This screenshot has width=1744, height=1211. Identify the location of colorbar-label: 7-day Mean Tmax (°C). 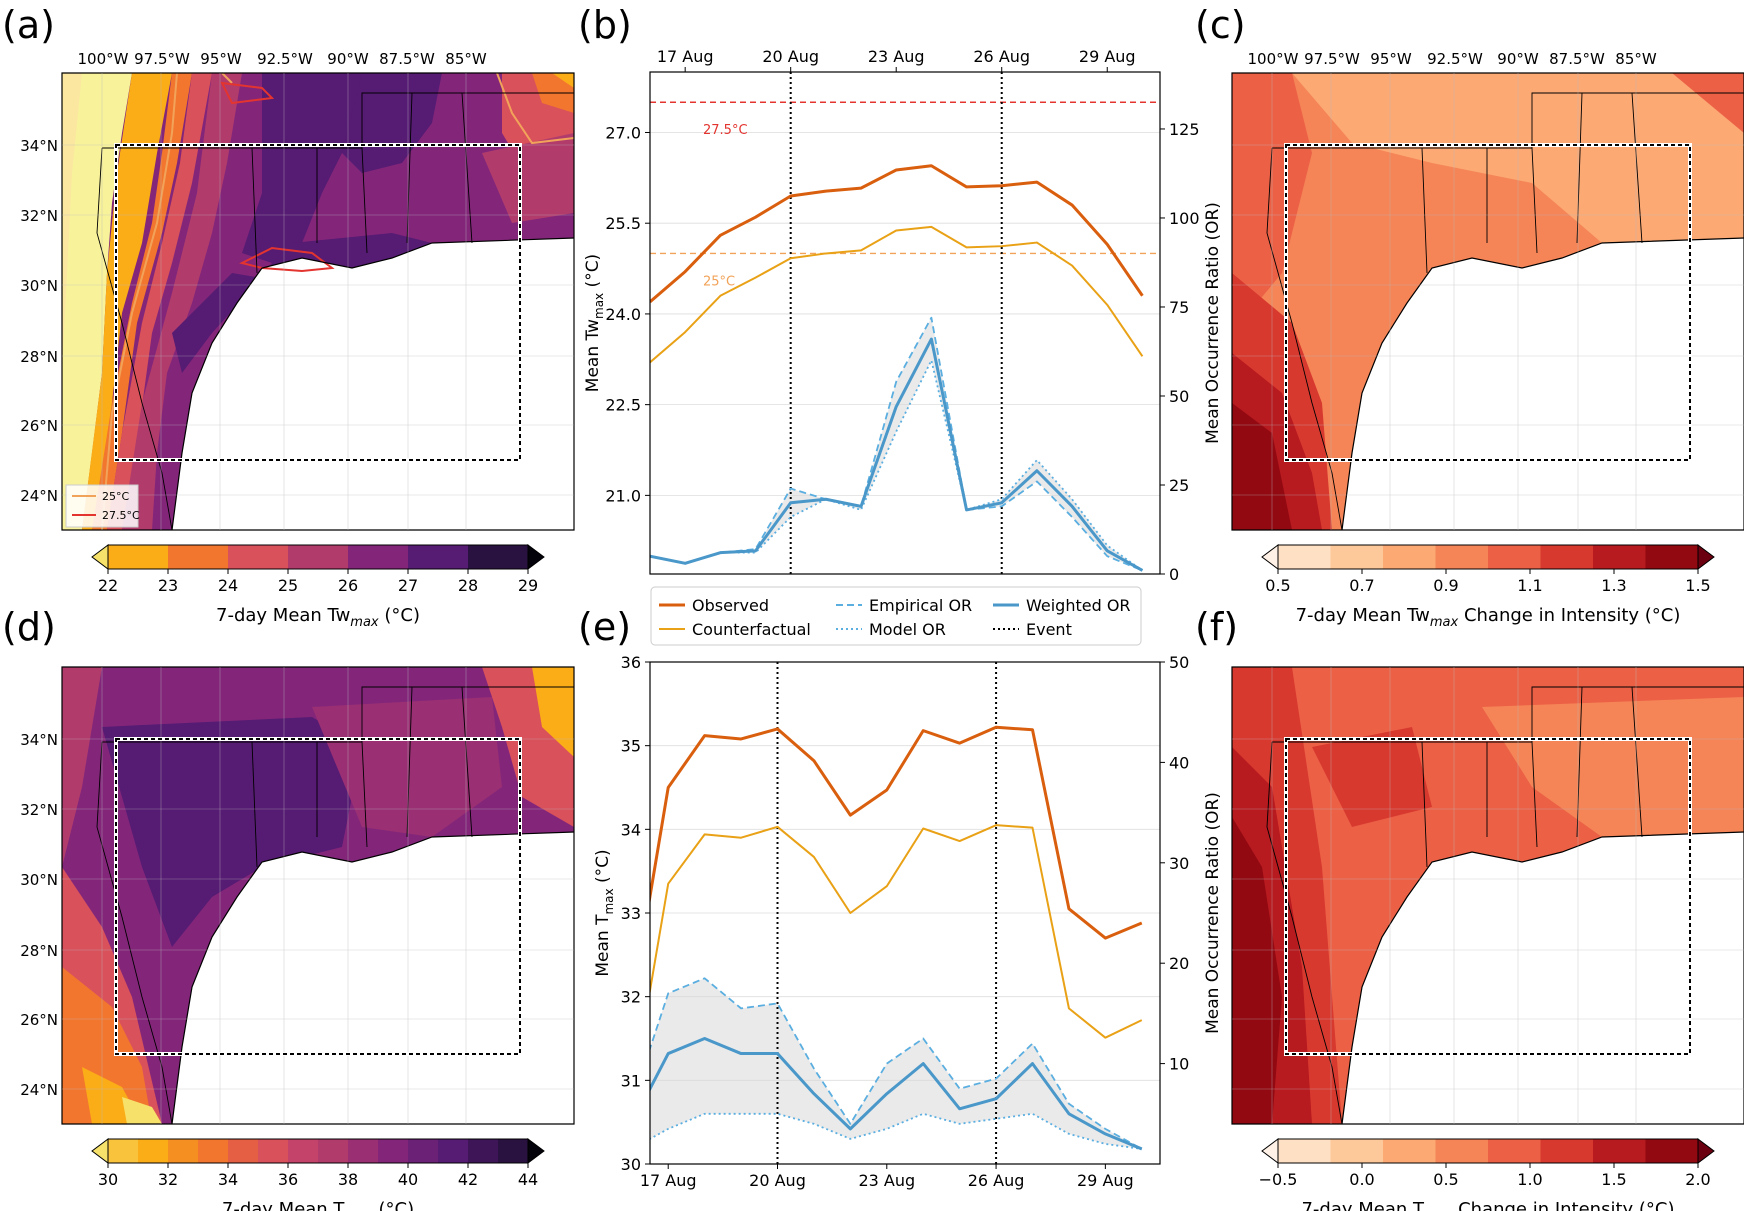
(318, 1205).